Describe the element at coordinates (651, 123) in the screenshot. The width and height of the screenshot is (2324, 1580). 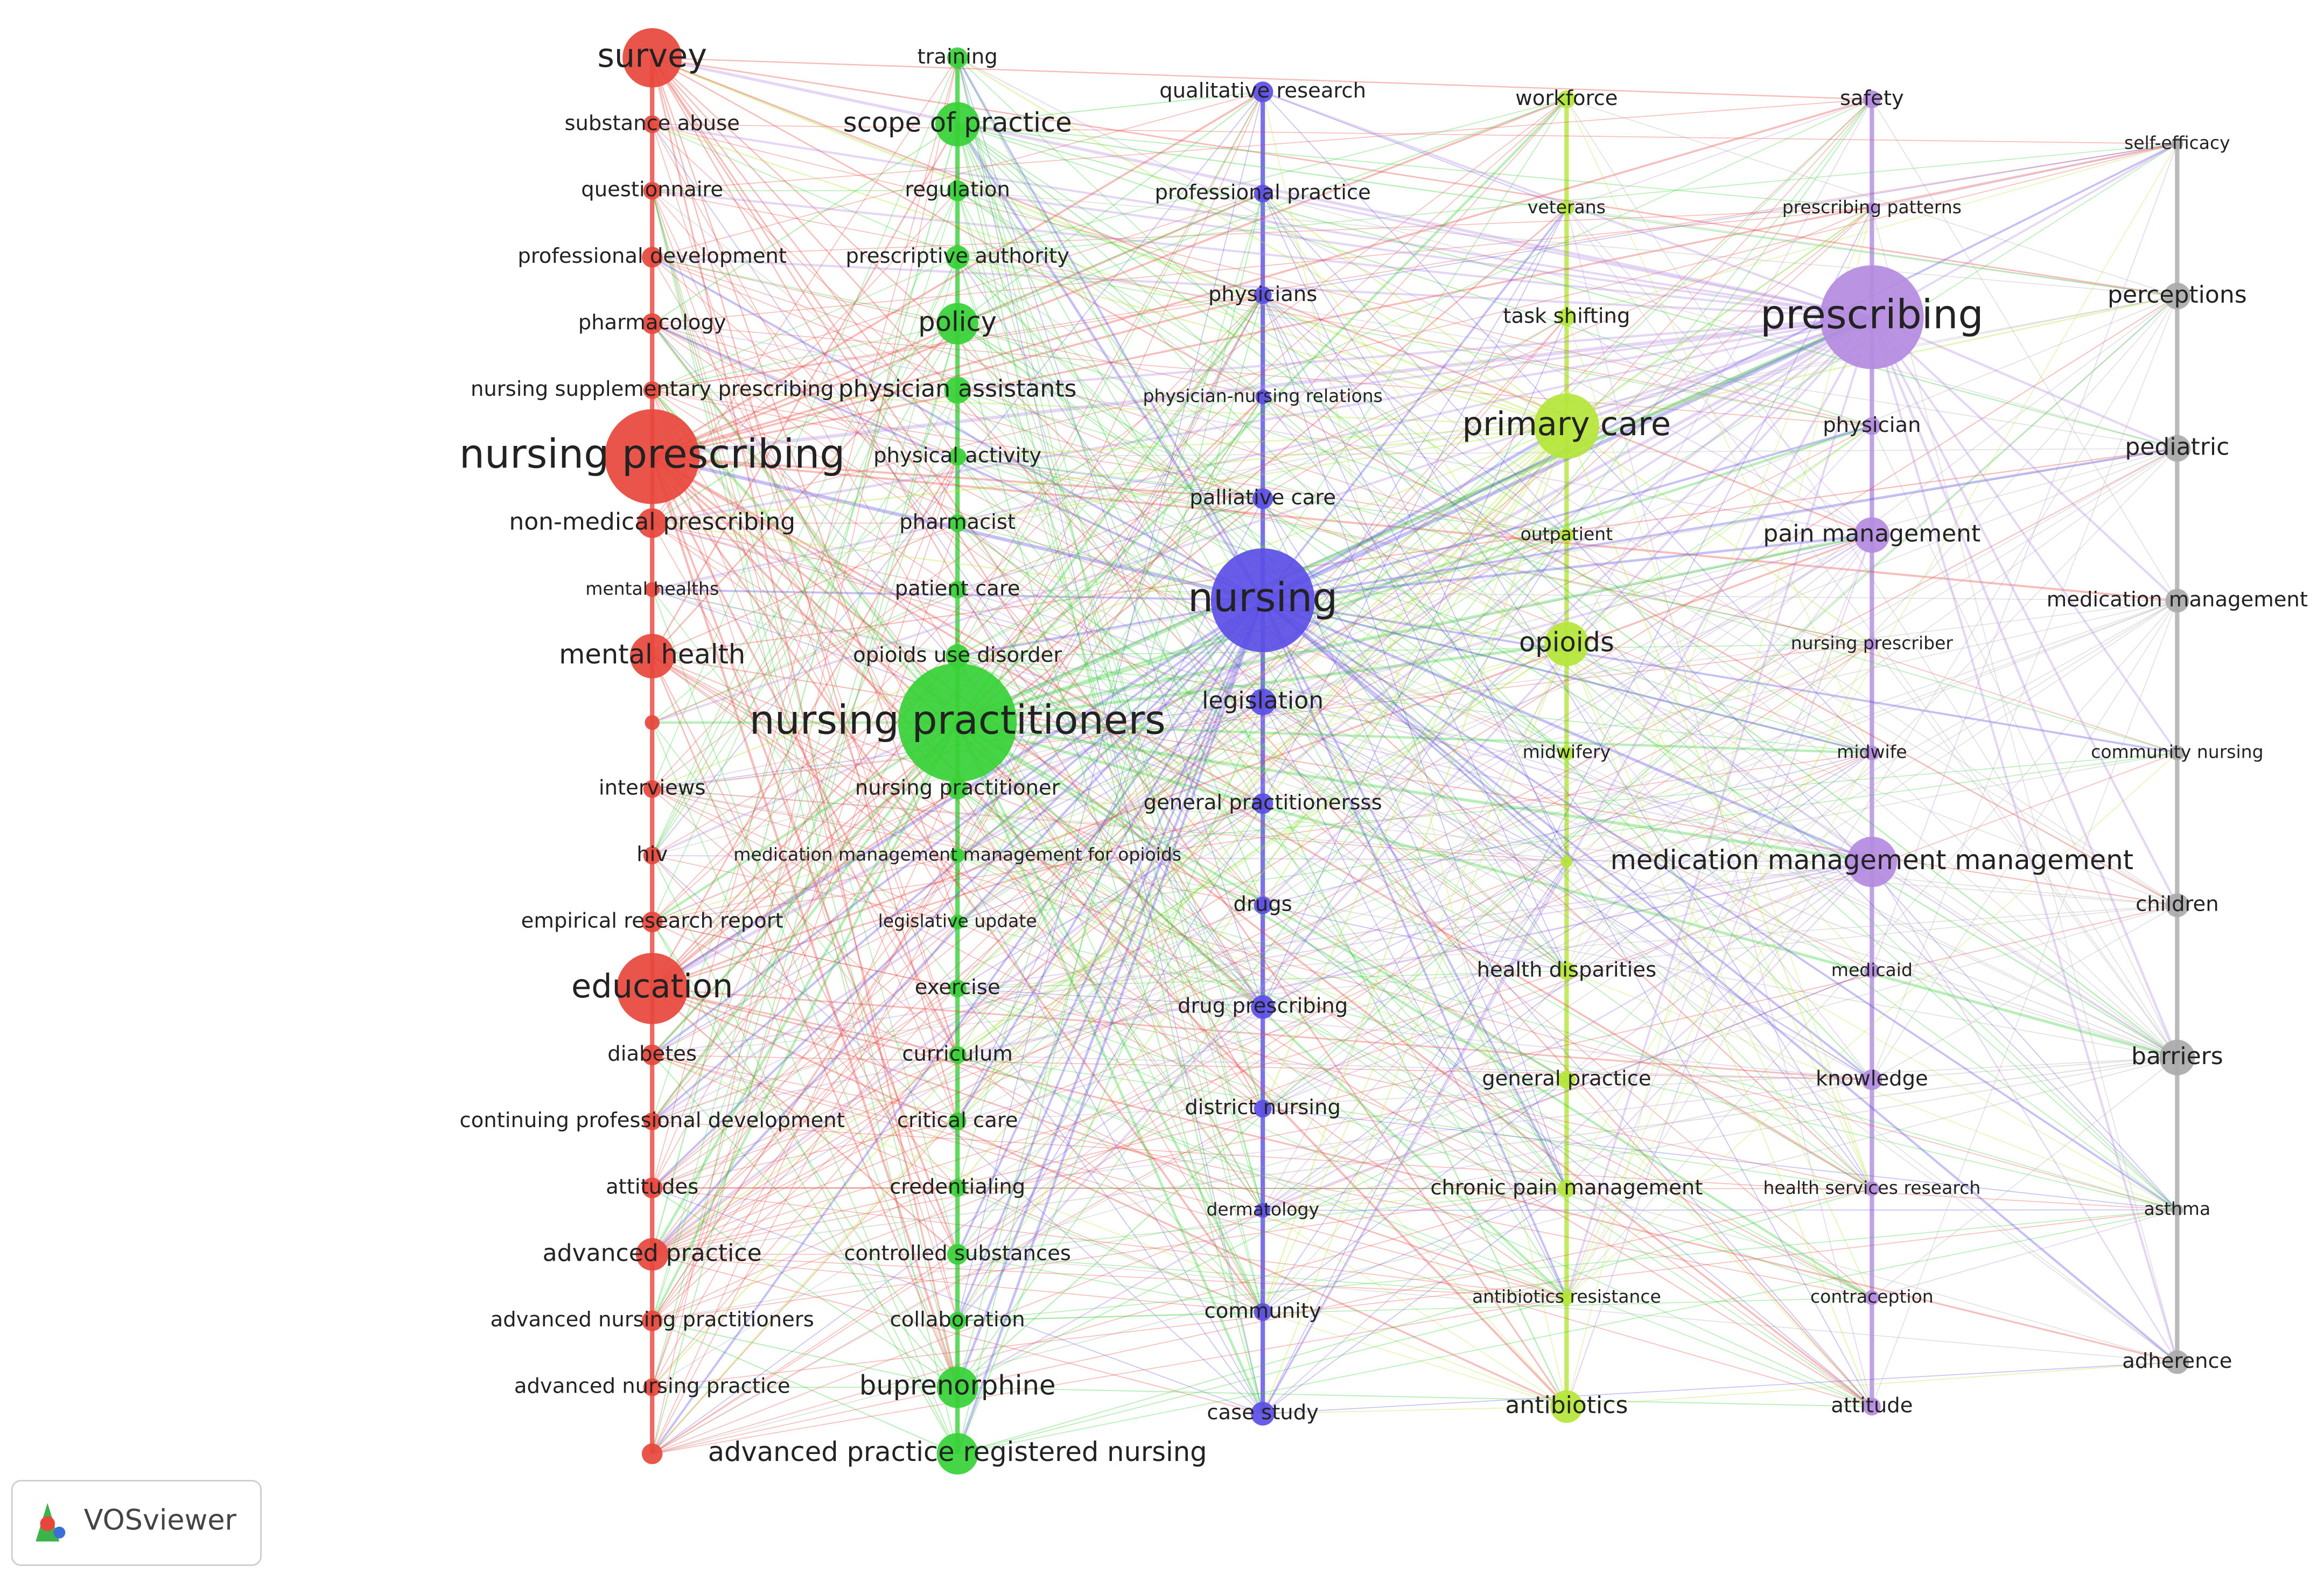
I see `node-label: substance abuse` at that location.